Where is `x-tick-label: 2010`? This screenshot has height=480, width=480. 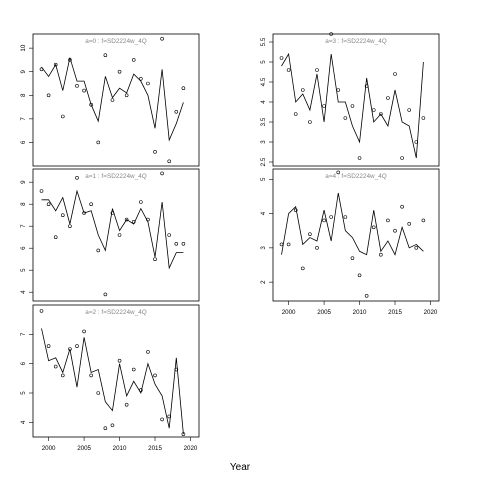
x-tick-label: 2010 is located at coordinates (360, 312).